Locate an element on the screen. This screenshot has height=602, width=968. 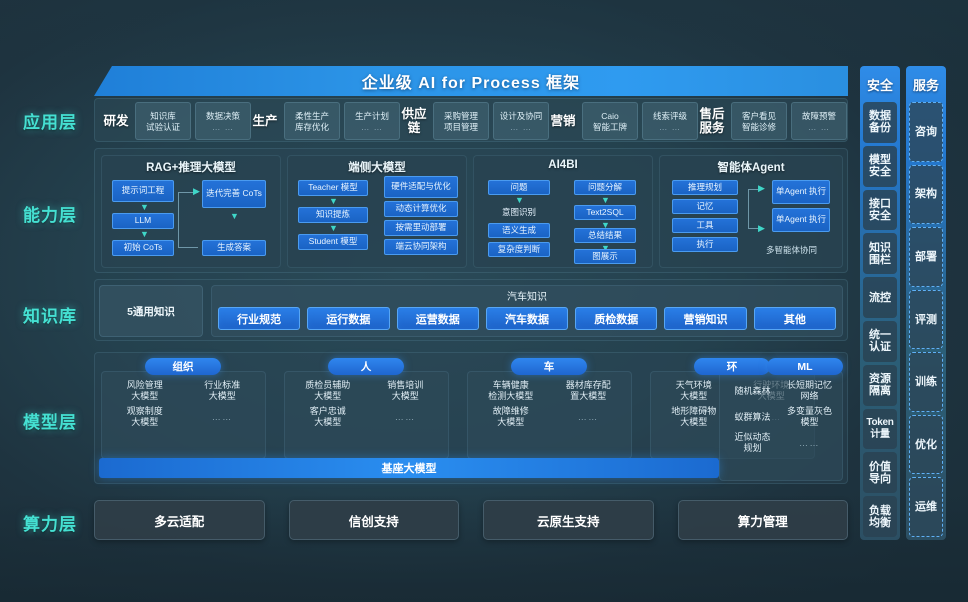
chip-initial-cots: 初始 CoTs is located at coordinates (143, 248).